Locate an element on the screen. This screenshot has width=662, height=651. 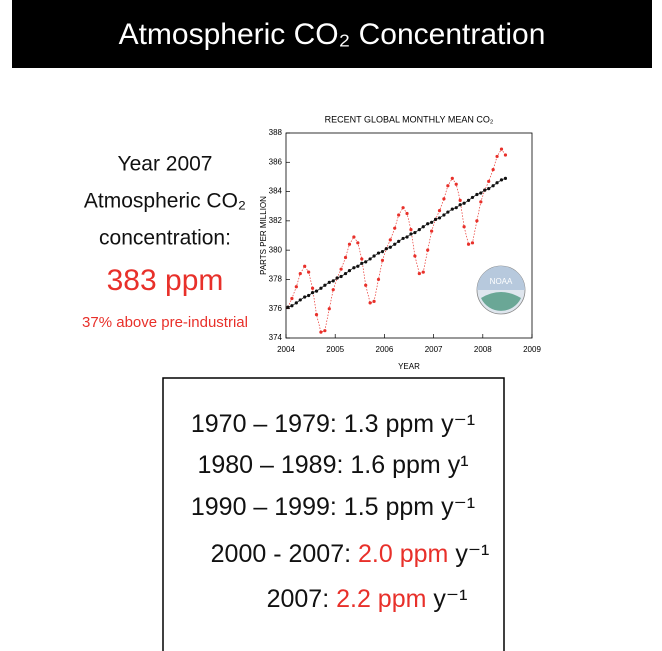
rate-unit: y¹ is located at coordinates (458, 465).